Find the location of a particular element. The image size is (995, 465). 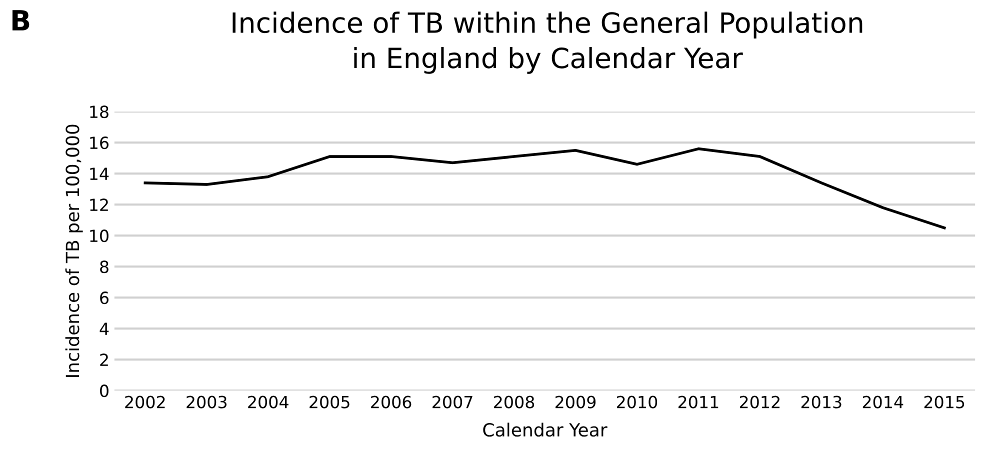

chart-title: Incidence of TB within the General Population in England by Calendar Year is located at coordinates (547, 43).